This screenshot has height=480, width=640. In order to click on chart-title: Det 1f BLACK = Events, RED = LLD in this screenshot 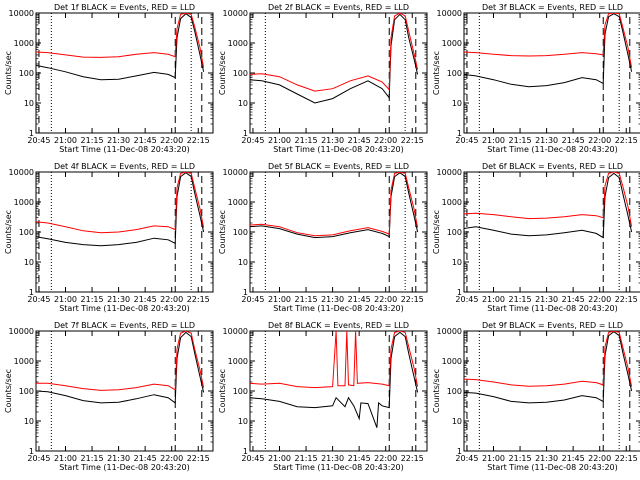, I will do `click(124, 7)`.